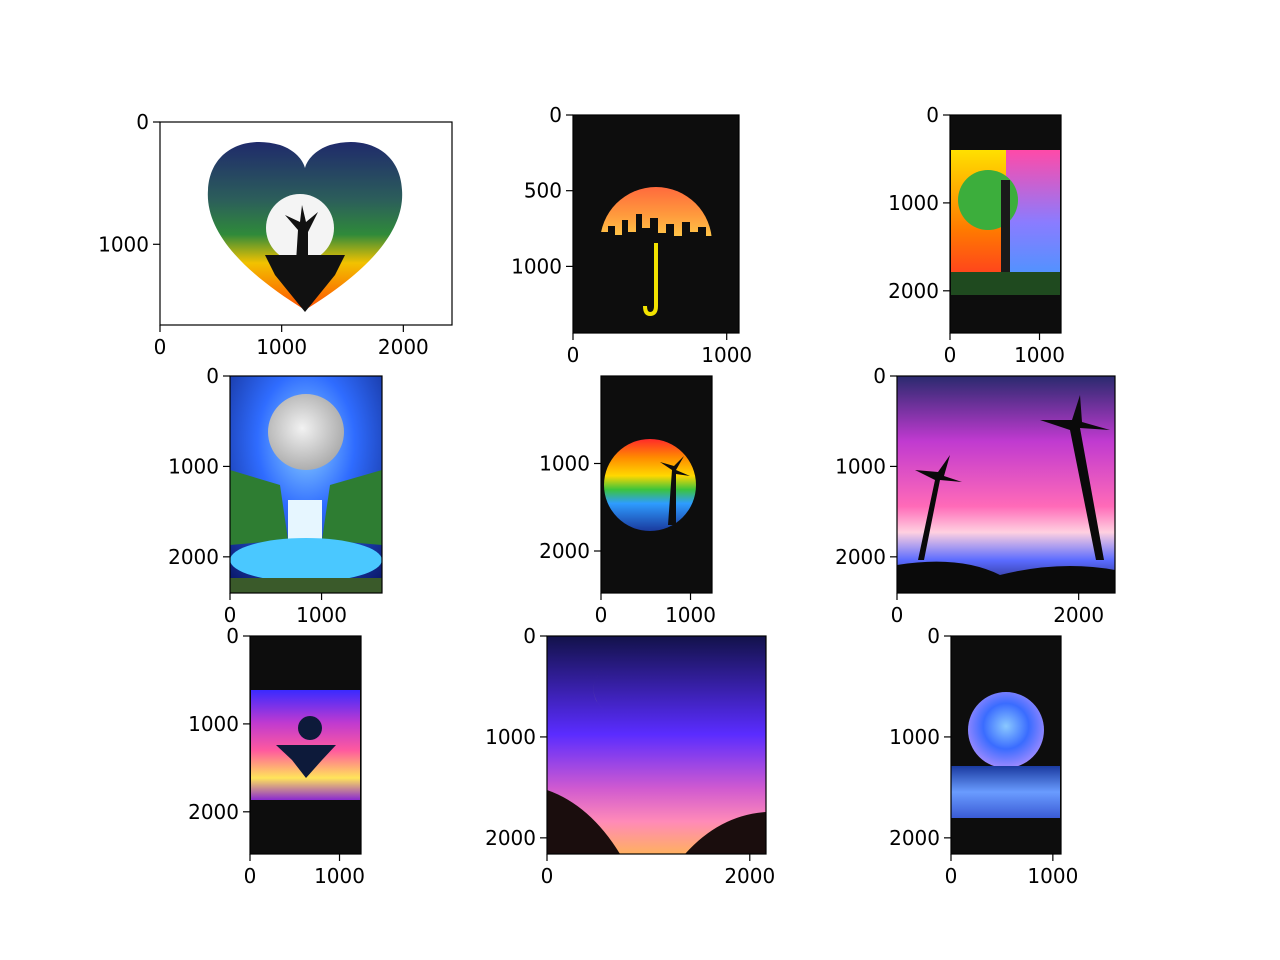  I want to click on subplot-2-ytick-label: 0, so click(555, 115).